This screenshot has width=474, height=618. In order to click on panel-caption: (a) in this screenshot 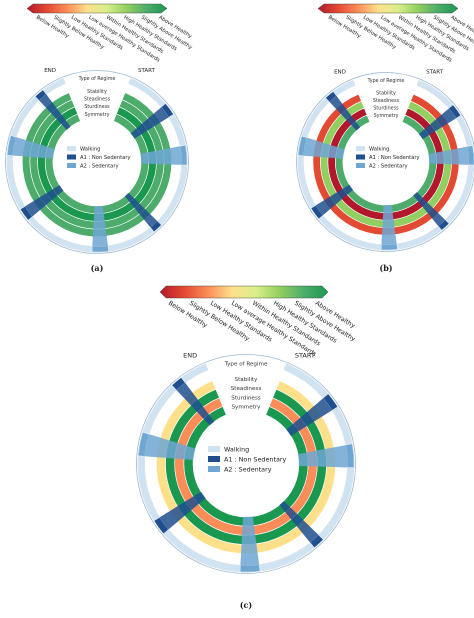, I will do `click(97, 268)`.